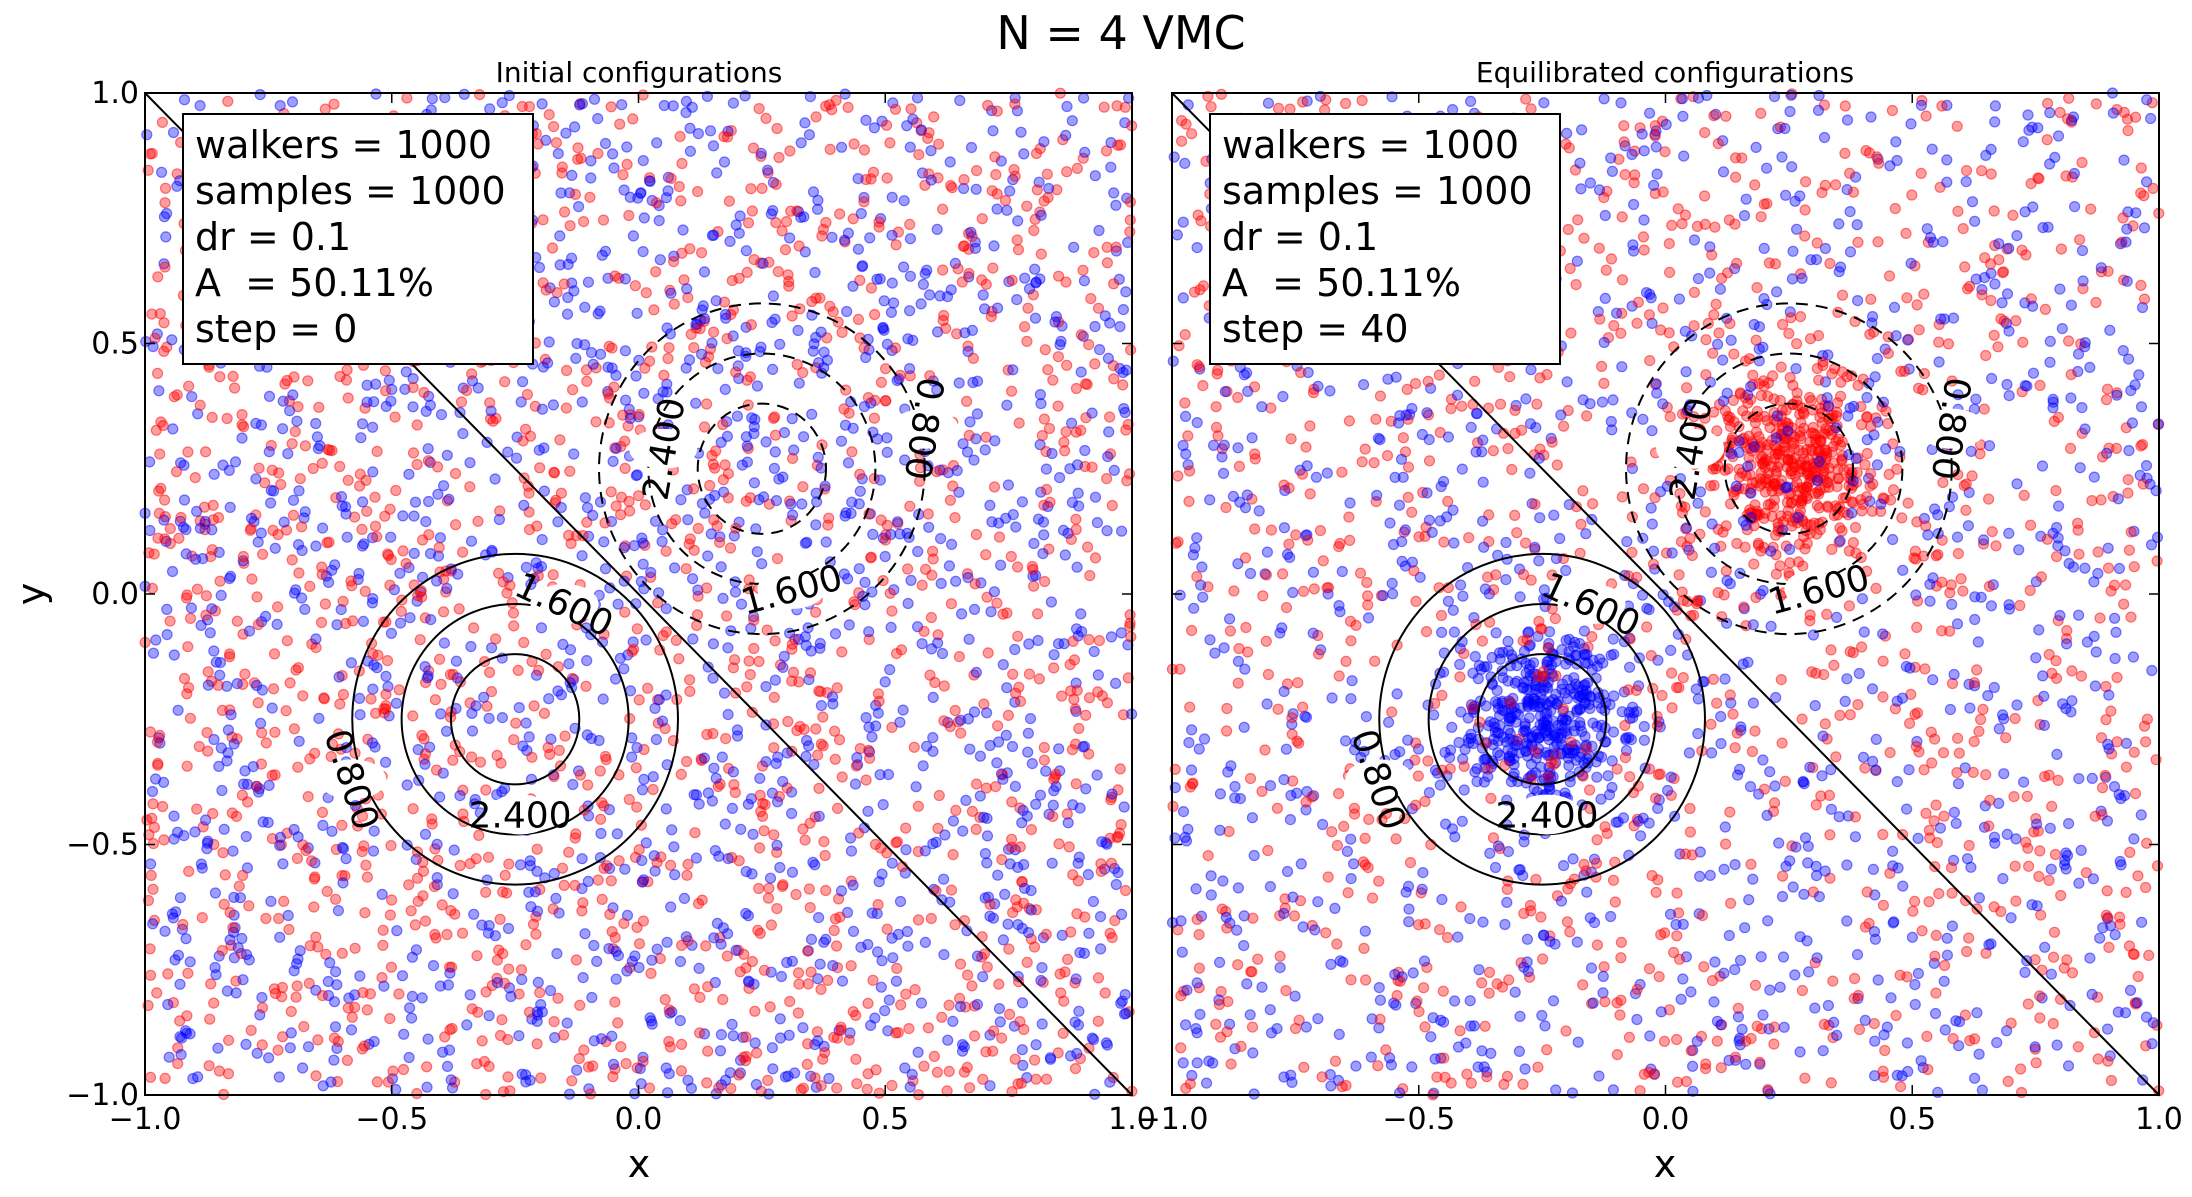  What do you see at coordinates (1120, 33) in the screenshot?
I see `figure-title: N = 4 VMC` at bounding box center [1120, 33].